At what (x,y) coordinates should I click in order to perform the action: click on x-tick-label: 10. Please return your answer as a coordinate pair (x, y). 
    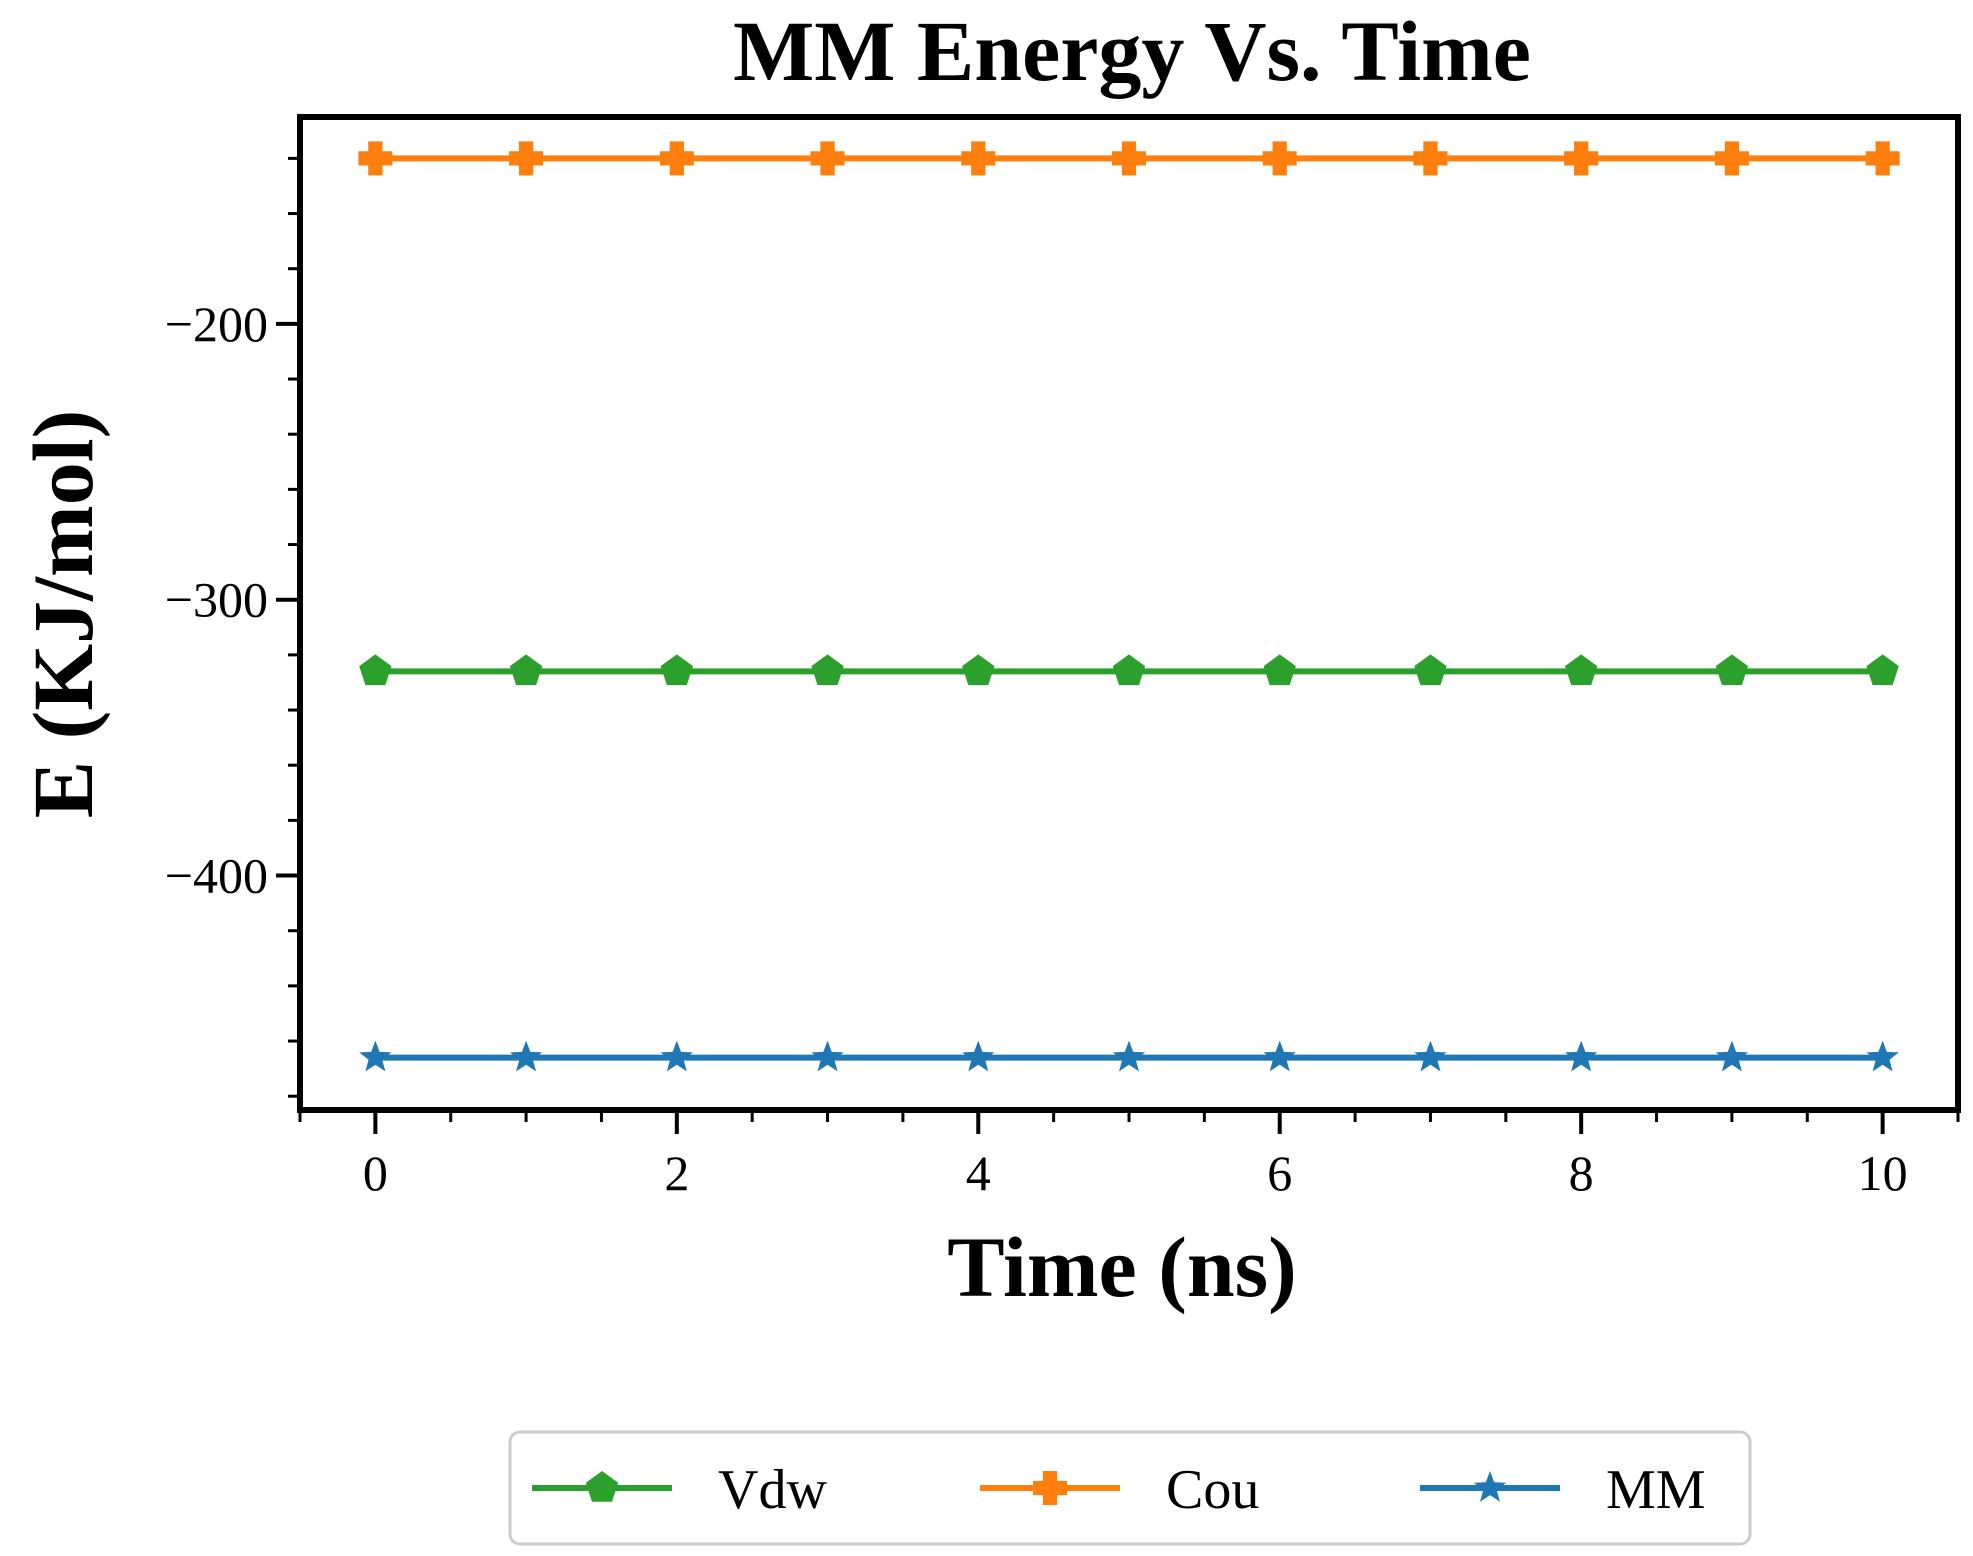
    Looking at the image, I should click on (1883, 1173).